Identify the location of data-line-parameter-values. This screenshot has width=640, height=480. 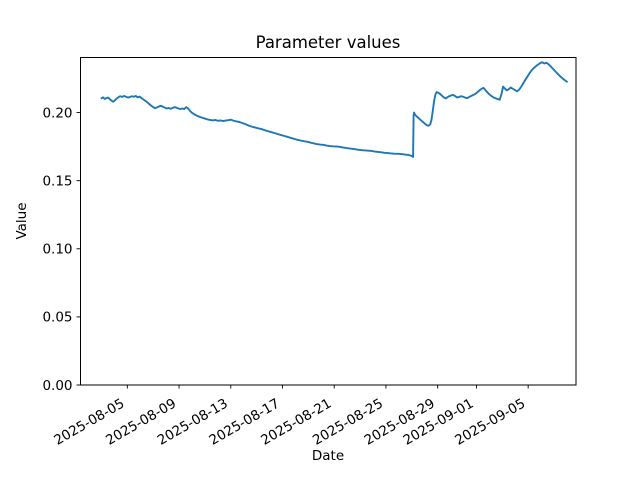
(334, 109).